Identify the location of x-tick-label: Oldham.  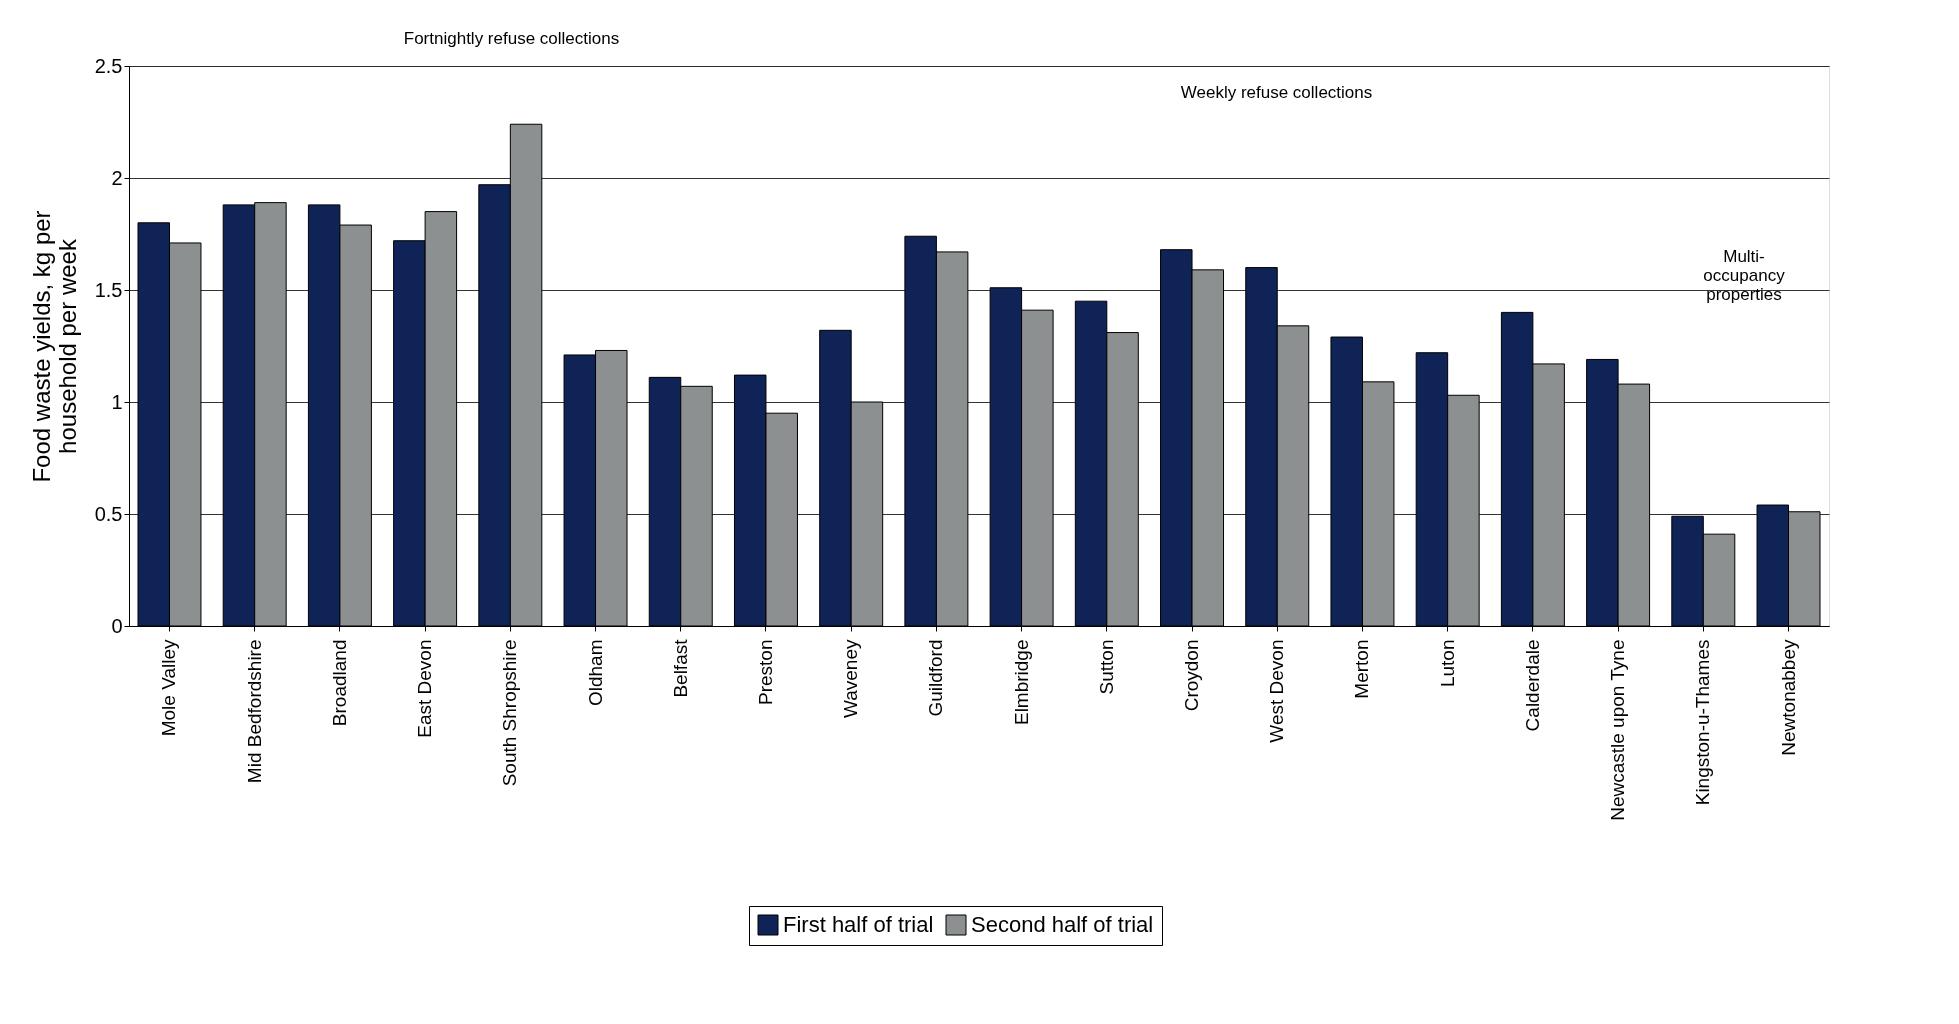
(595, 673).